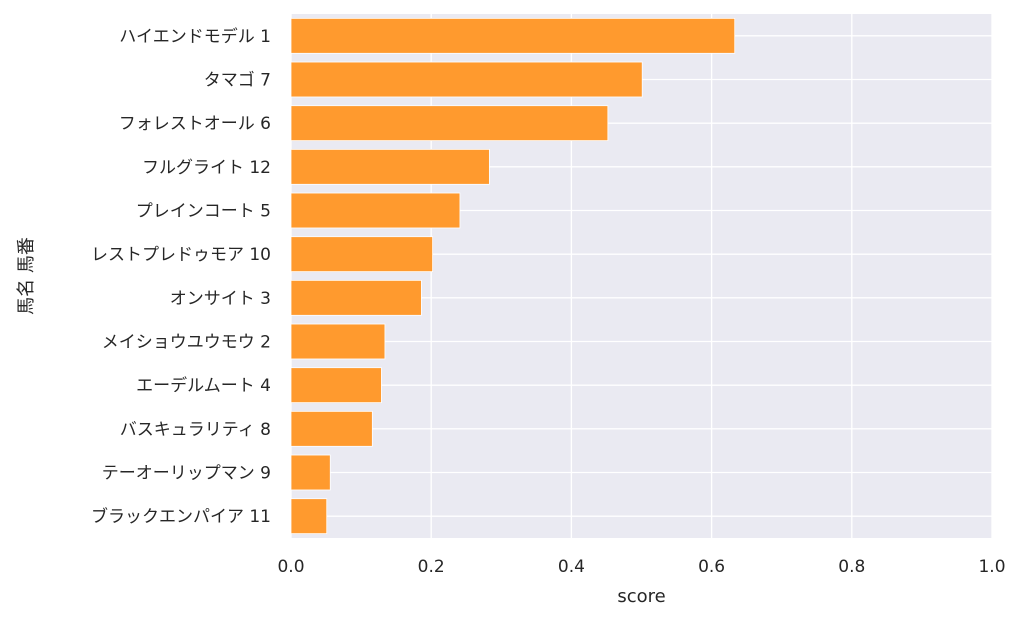 Image resolution: width=1024 pixels, height=620 pixels. What do you see at coordinates (181, 516) in the screenshot?
I see `category-label: ブラックエンパイア 11` at bounding box center [181, 516].